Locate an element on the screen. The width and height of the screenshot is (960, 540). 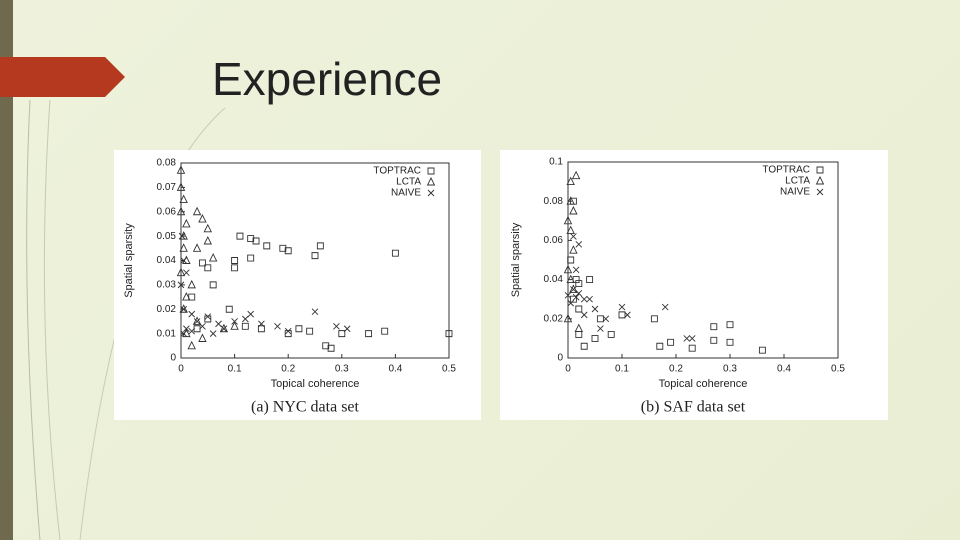
y-tick-label: 0.05 is located at coordinates (167, 236).